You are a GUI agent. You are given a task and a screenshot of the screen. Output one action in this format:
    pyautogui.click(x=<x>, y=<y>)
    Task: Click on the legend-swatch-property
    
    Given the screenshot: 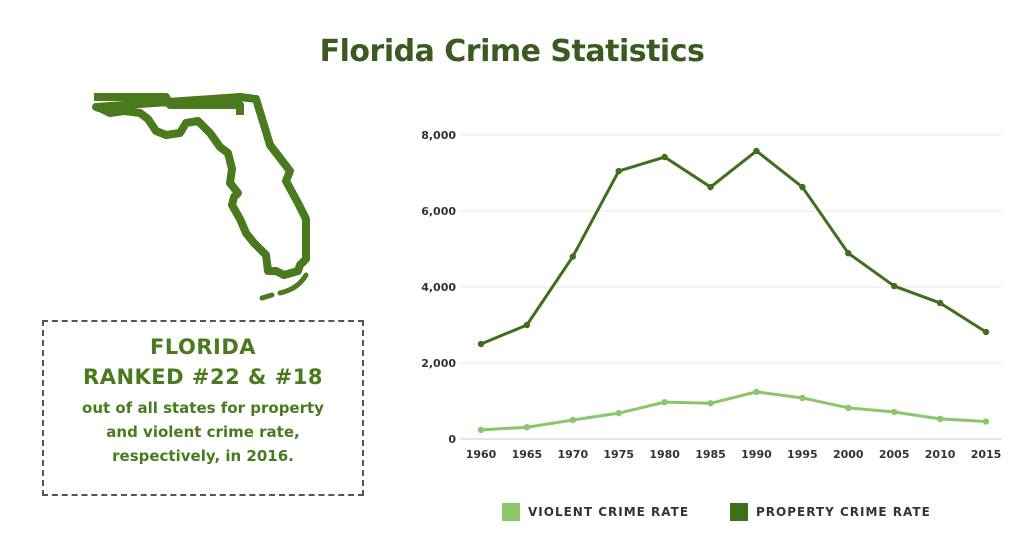 What is the action you would take?
    pyautogui.click(x=739, y=512)
    